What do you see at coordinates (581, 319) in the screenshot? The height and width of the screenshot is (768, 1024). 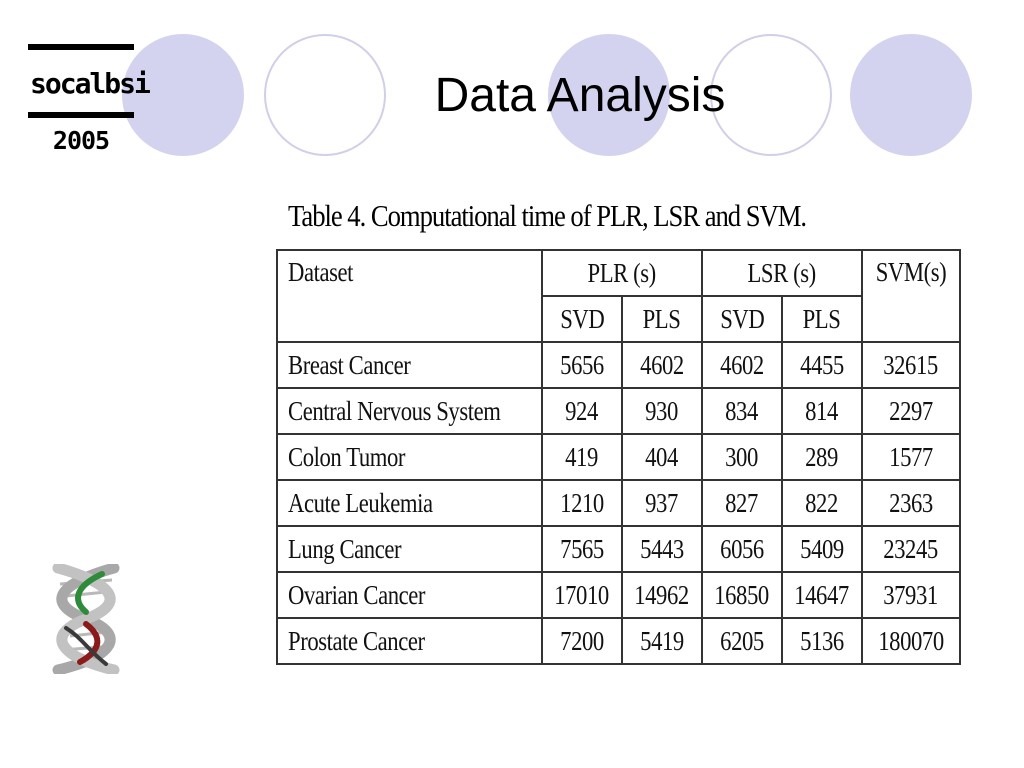 I see `subheader-plr-svd: SVD` at bounding box center [581, 319].